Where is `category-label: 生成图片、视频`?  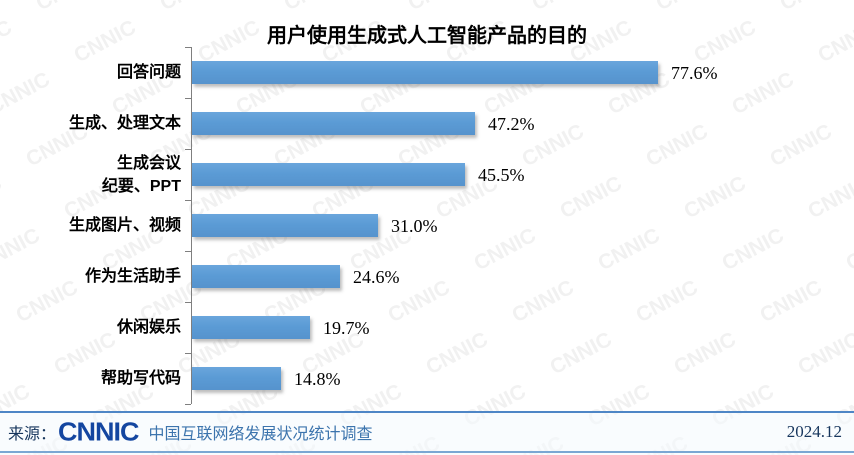
category-label: 生成图片、视频 is located at coordinates (124, 226).